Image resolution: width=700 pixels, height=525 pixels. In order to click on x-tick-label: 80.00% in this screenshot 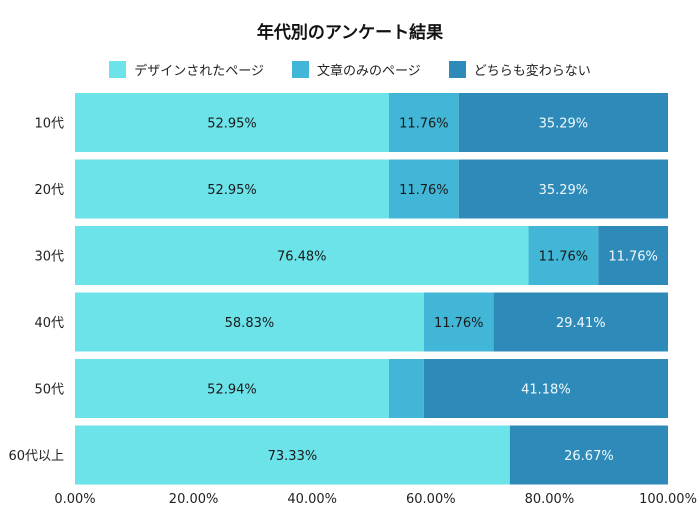, I will do `click(550, 499)`.